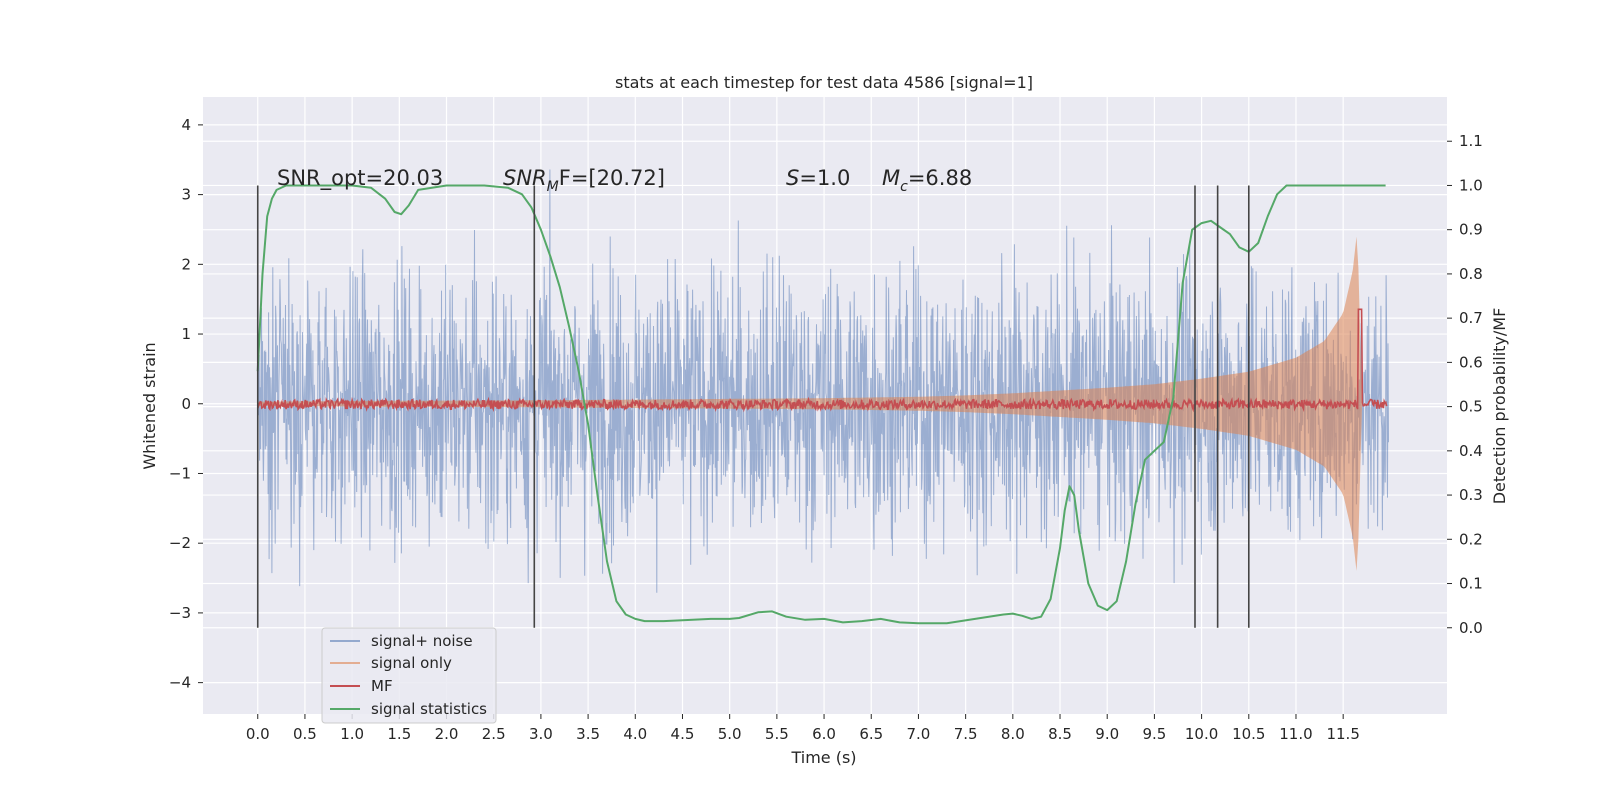 The image size is (1600, 800). Describe the element at coordinates (1471, 539) in the screenshot. I see `y-right-tick-label: 0.2` at that location.